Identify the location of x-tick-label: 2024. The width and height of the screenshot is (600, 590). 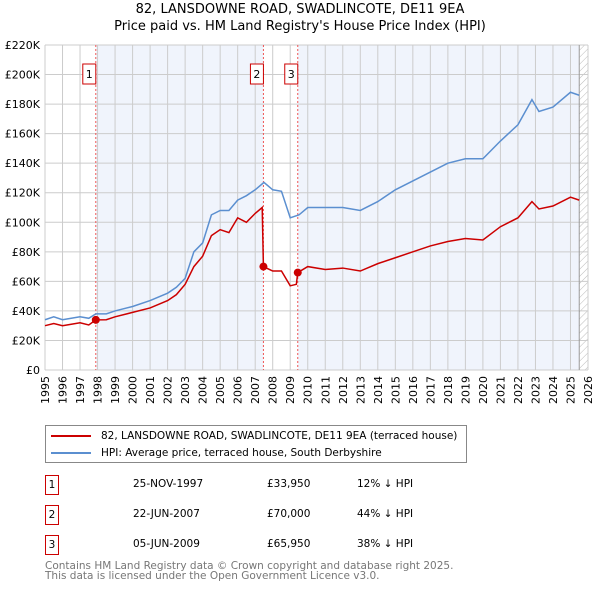
(553, 390).